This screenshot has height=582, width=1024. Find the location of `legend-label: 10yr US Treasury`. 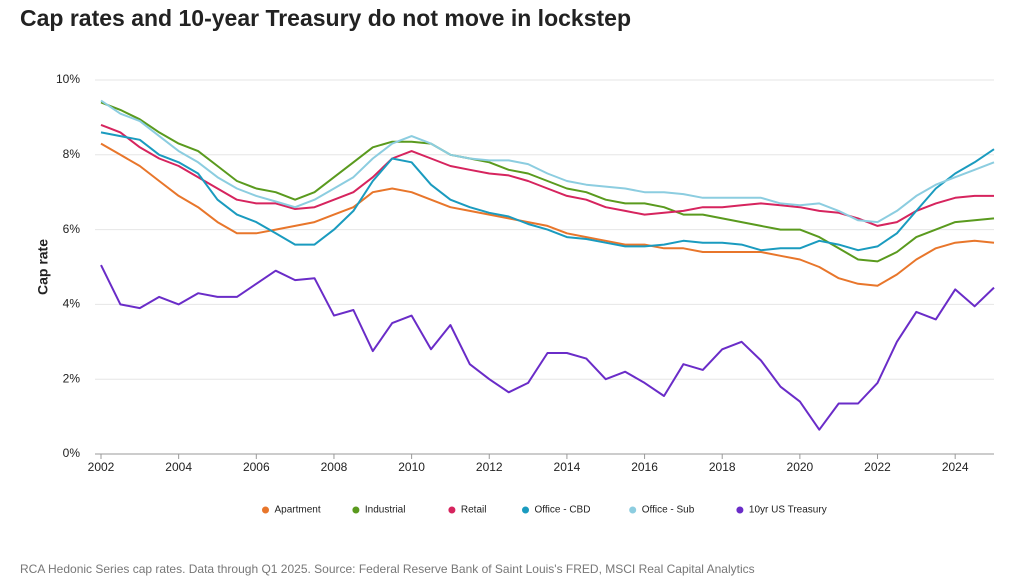

legend-label: 10yr US Treasury is located at coordinates (788, 510).